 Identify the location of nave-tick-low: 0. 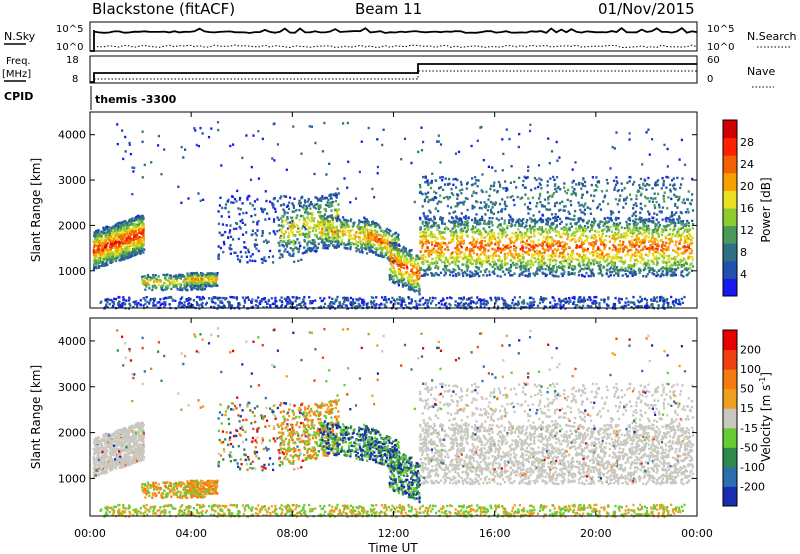
(710, 79).